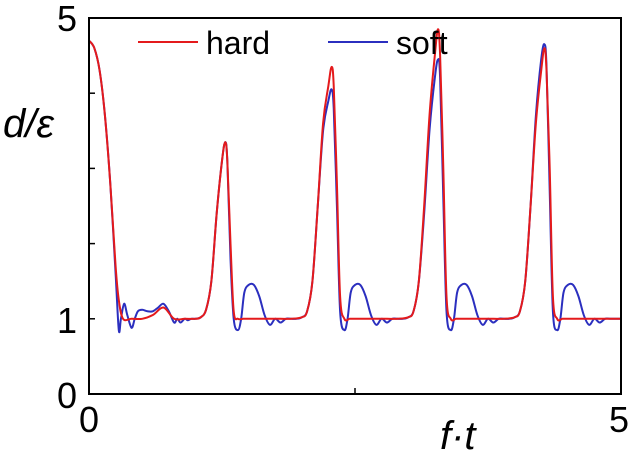  I want to click on y-axis-label: d/ε, so click(29, 124).